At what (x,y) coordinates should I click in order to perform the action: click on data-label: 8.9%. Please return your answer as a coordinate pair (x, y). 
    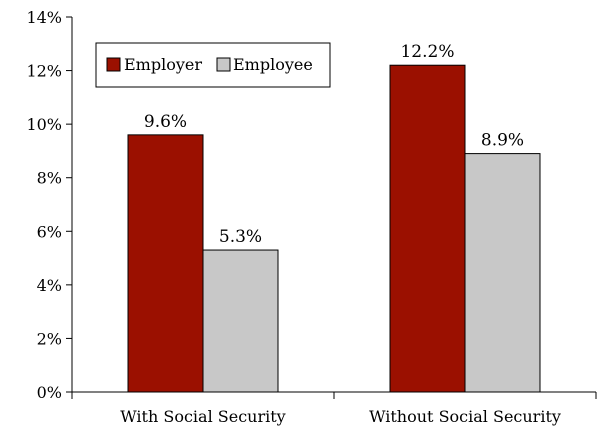
    Looking at the image, I should click on (502, 141).